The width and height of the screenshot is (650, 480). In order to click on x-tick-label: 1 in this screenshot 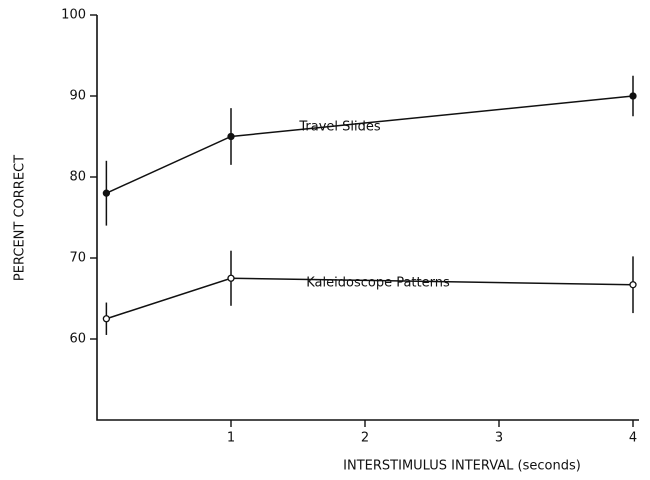, I will do `click(231, 438)`.